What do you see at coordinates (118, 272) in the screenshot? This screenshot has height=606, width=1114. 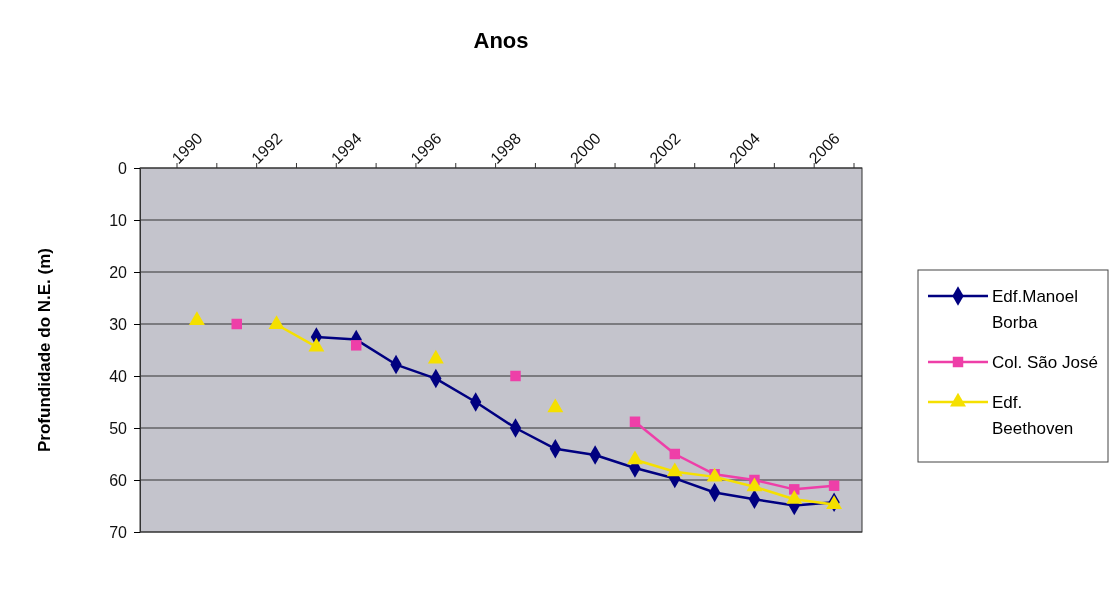 I see `y-tick-label: 20` at bounding box center [118, 272].